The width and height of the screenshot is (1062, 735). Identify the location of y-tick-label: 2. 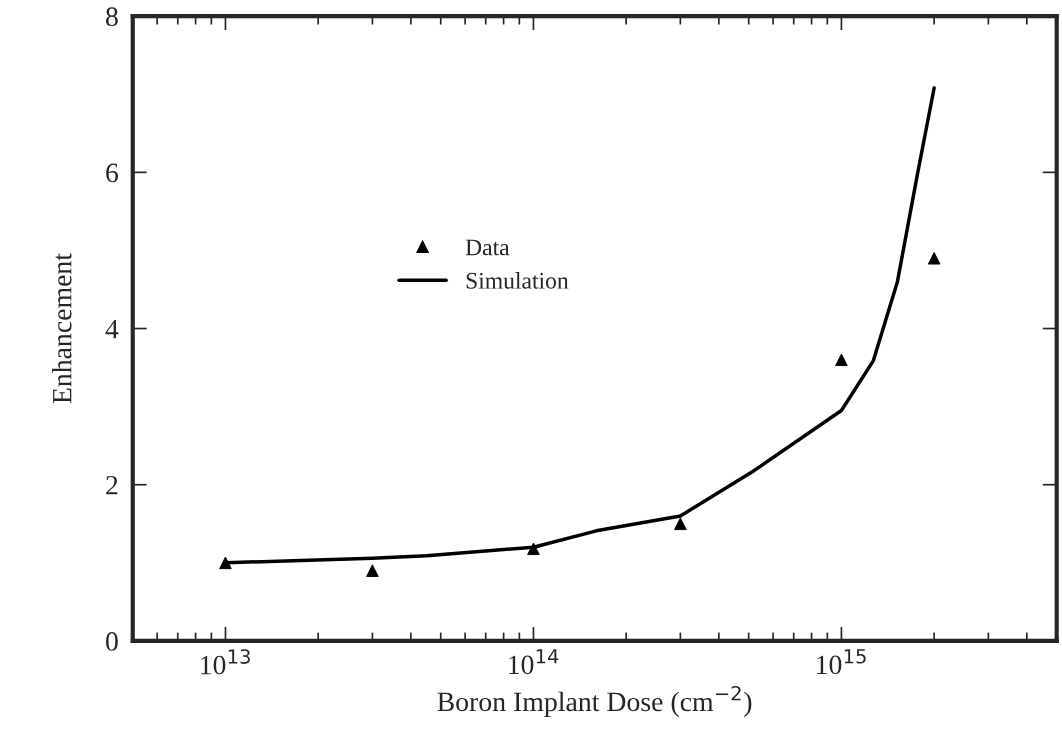
(112, 485).